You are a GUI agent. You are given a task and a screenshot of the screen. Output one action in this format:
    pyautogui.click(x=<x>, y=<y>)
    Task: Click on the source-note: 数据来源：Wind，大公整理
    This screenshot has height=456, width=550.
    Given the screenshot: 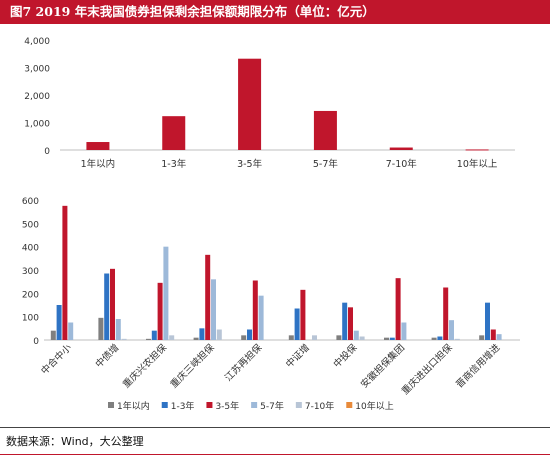 What is the action you would take?
    pyautogui.click(x=75, y=441)
    